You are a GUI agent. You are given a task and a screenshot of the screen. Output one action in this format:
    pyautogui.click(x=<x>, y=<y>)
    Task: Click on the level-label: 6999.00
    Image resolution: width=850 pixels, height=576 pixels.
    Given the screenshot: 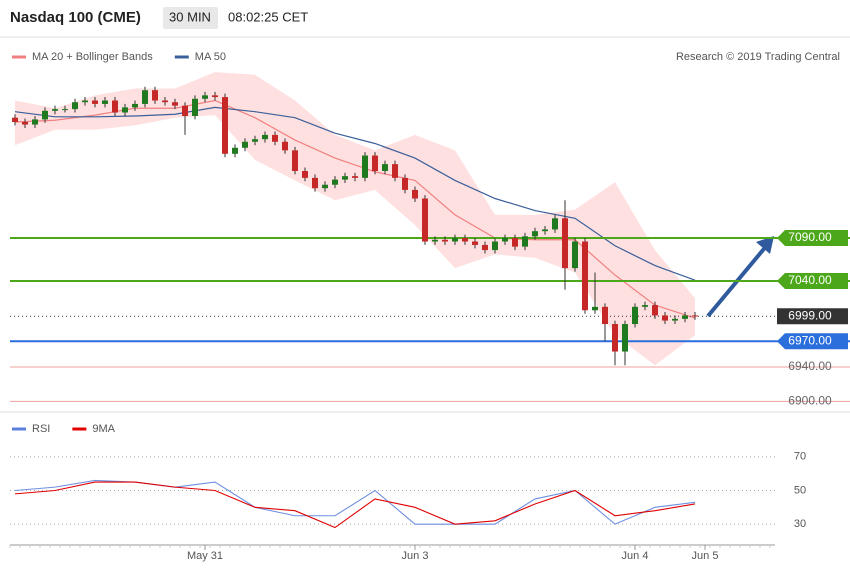 What is the action you would take?
    pyautogui.click(x=810, y=315)
    